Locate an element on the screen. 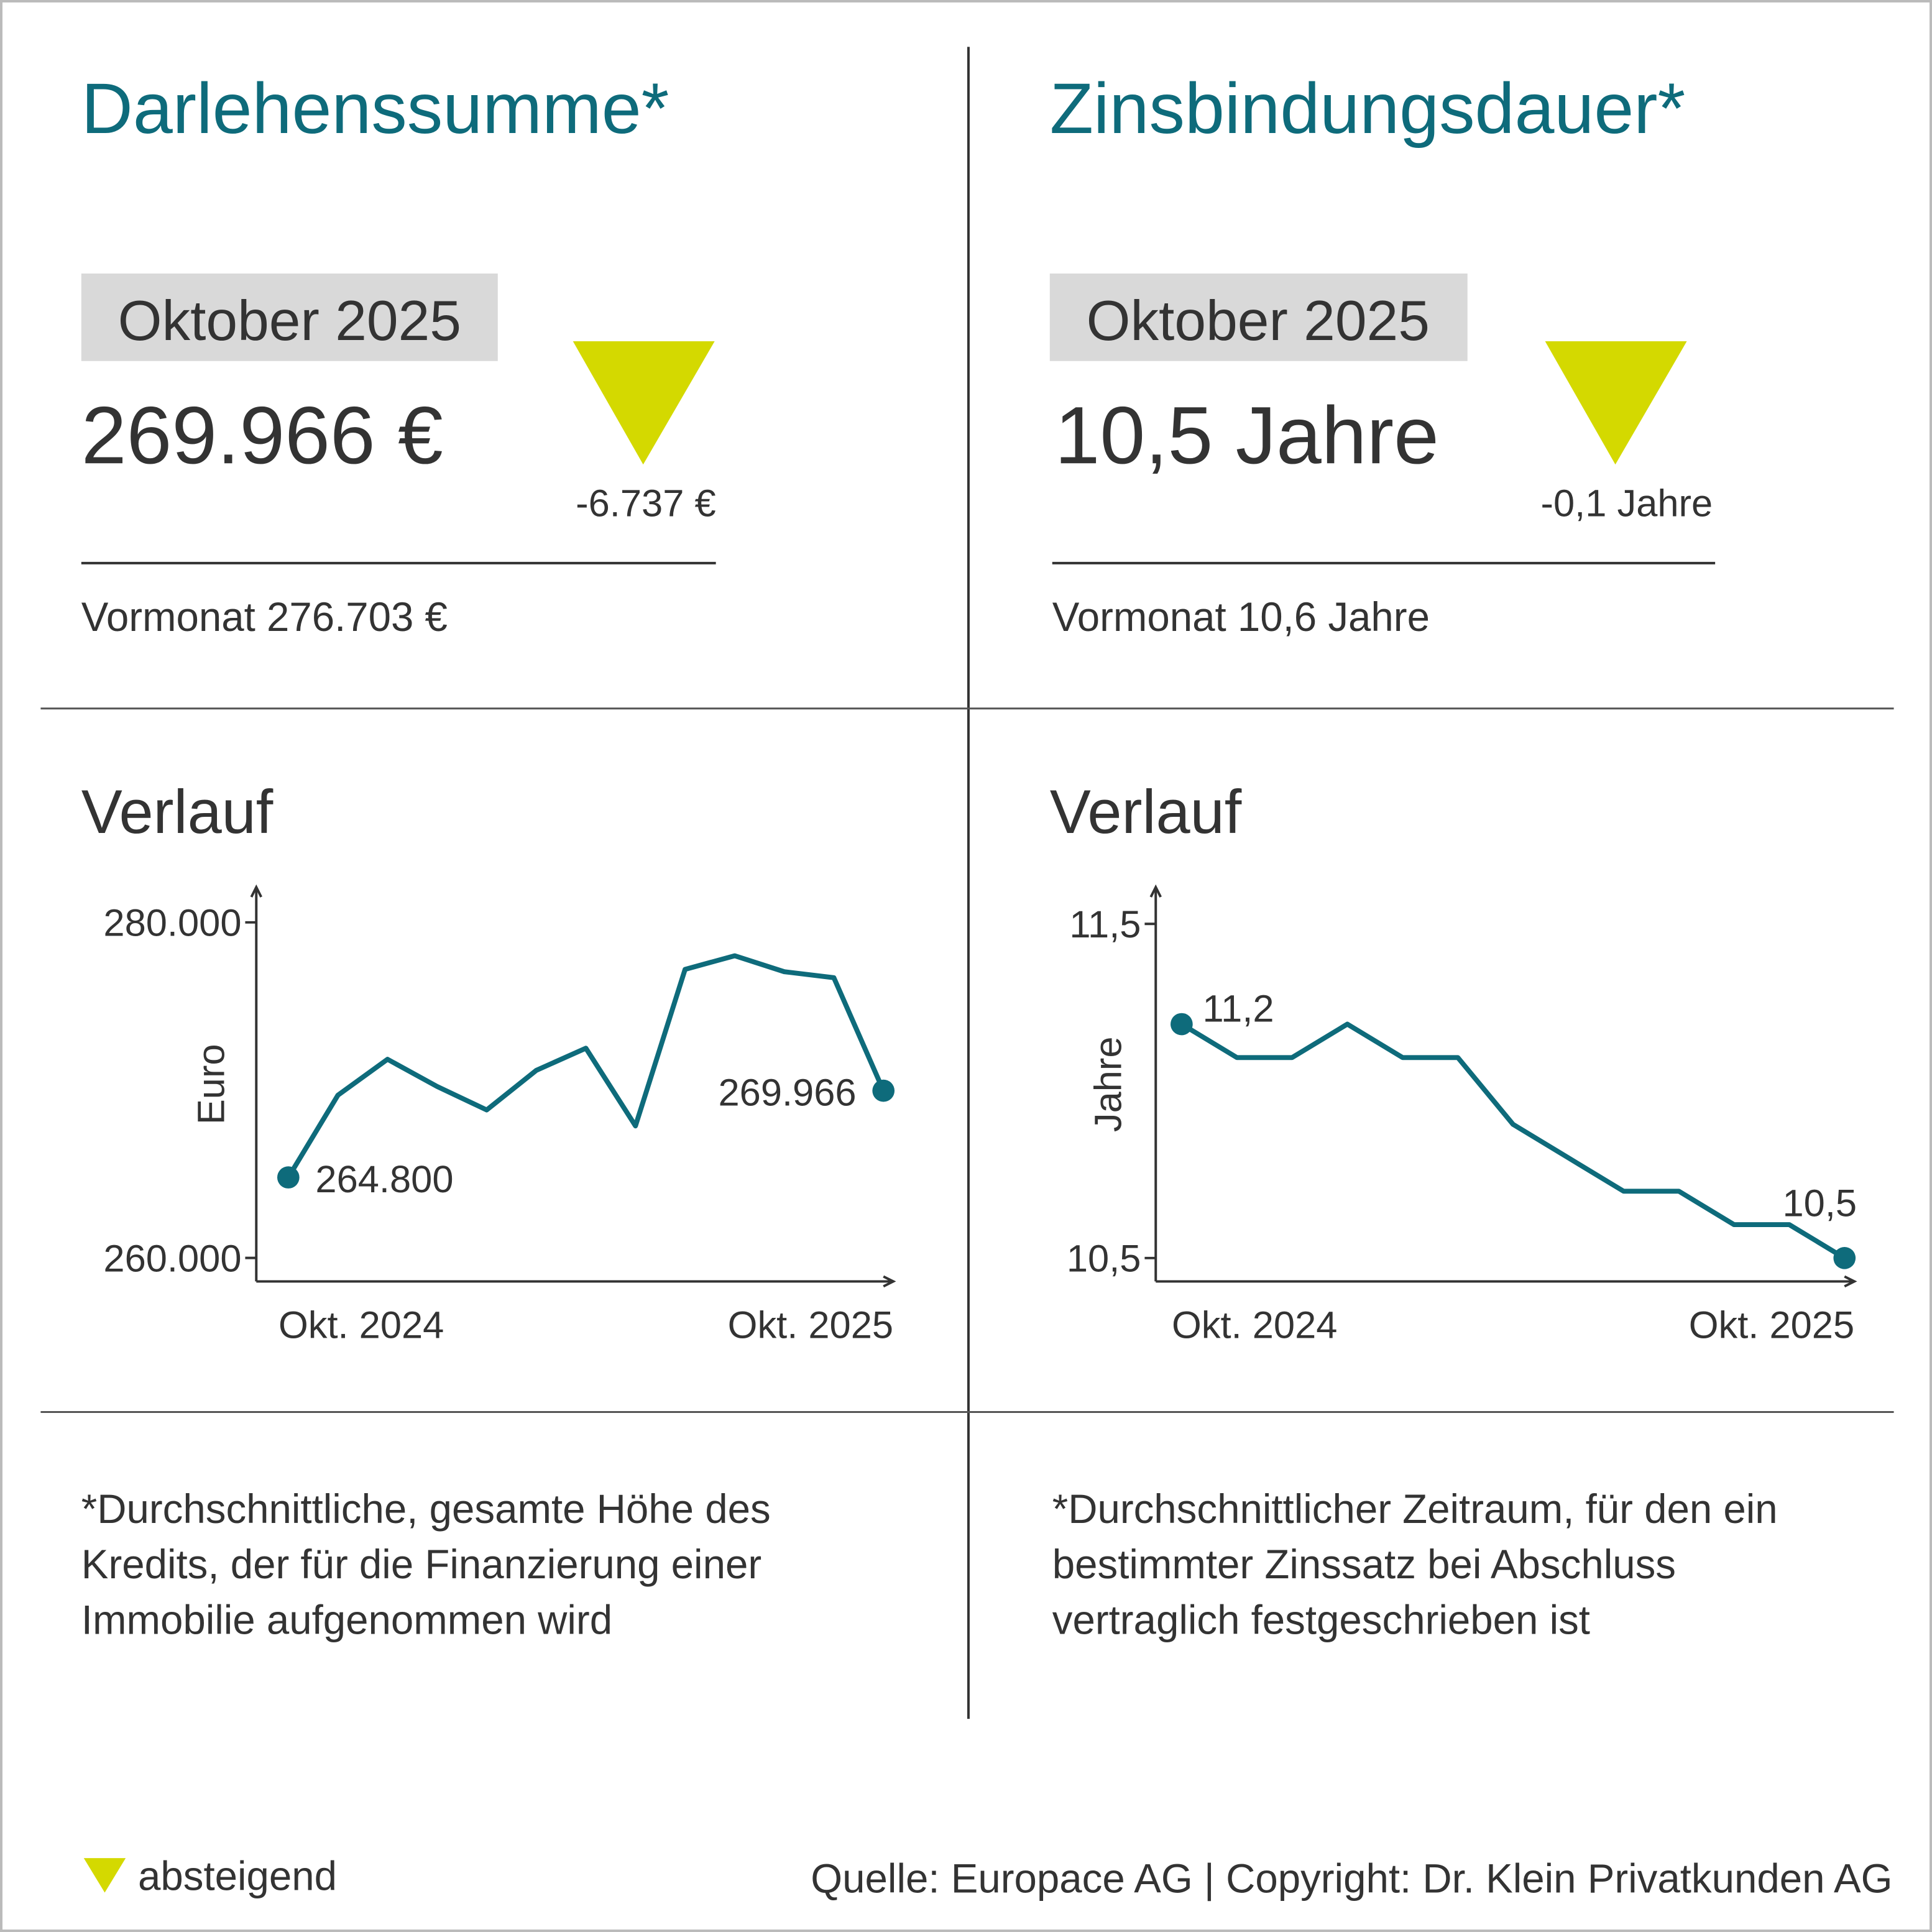  data-label: 10,5 is located at coordinates (1820, 1203).